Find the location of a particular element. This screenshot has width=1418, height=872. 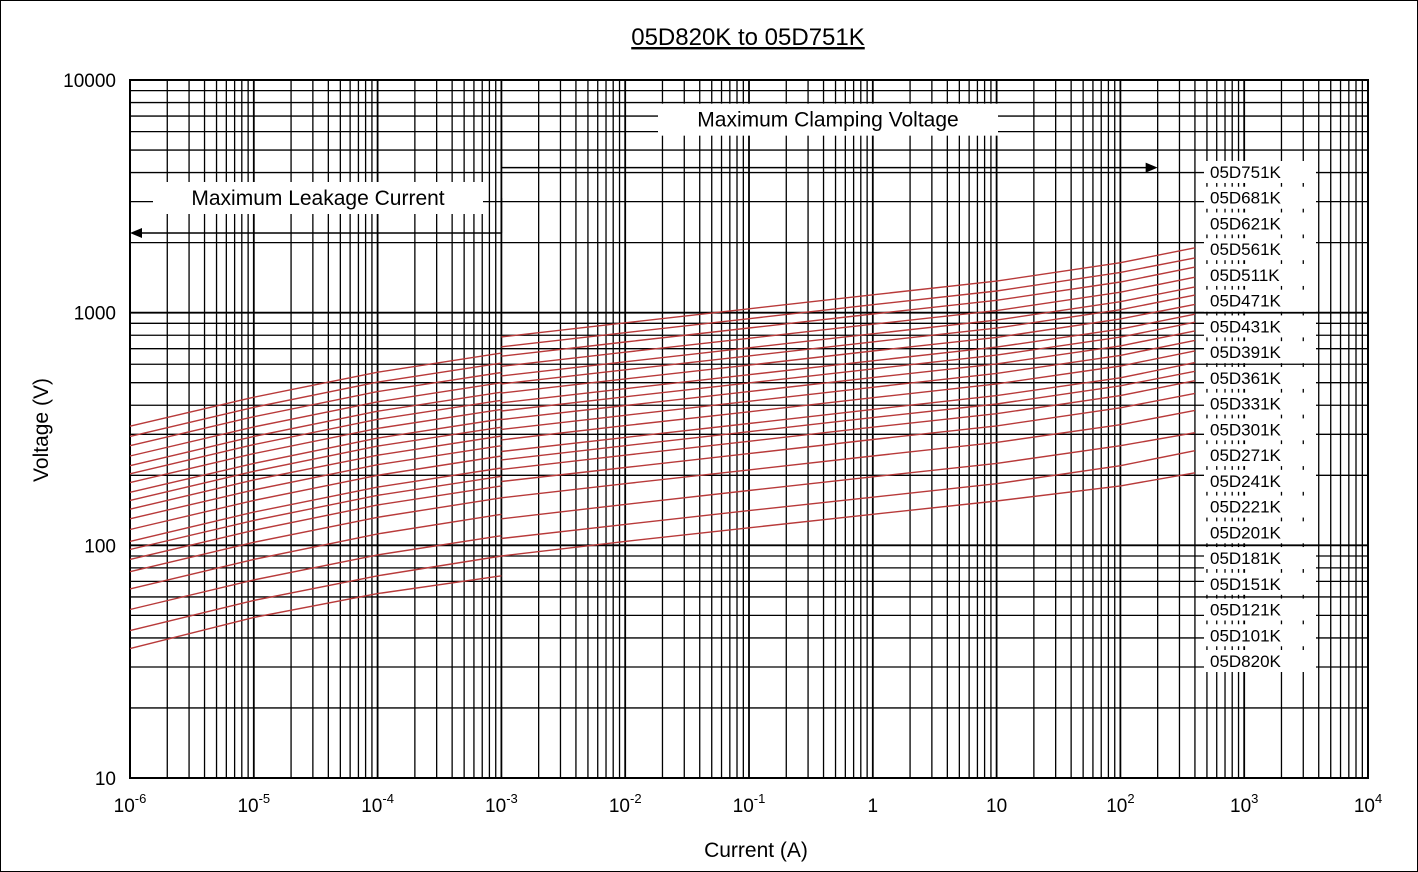

x-tick-label: 10⁻² is located at coordinates (625, 804).